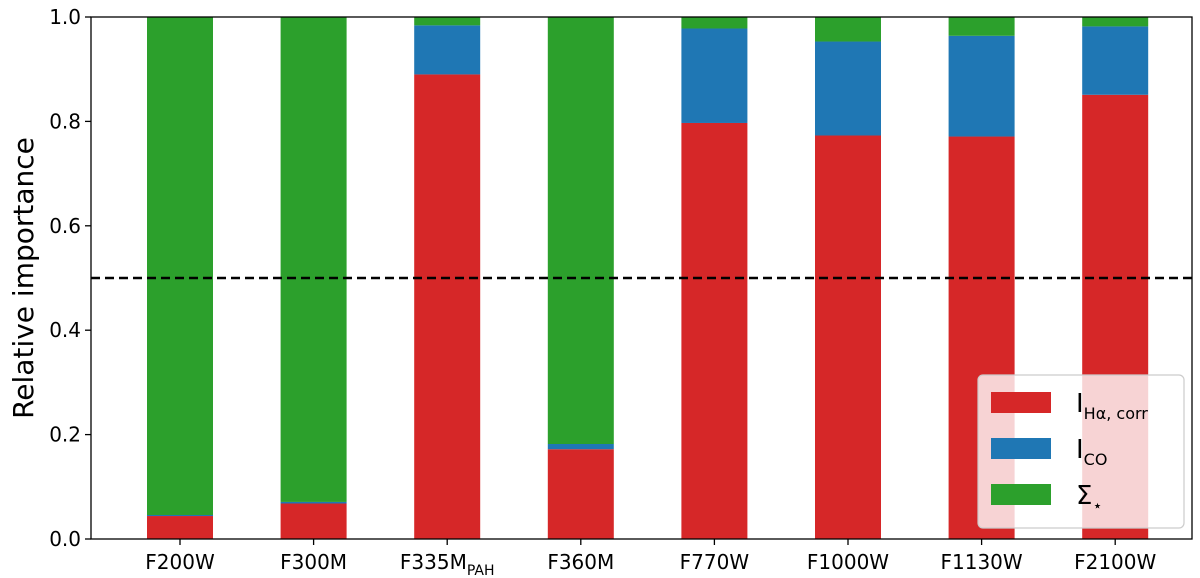  What do you see at coordinates (65, 435) in the screenshot?
I see `y-tick-label: 0.2` at bounding box center [65, 435].